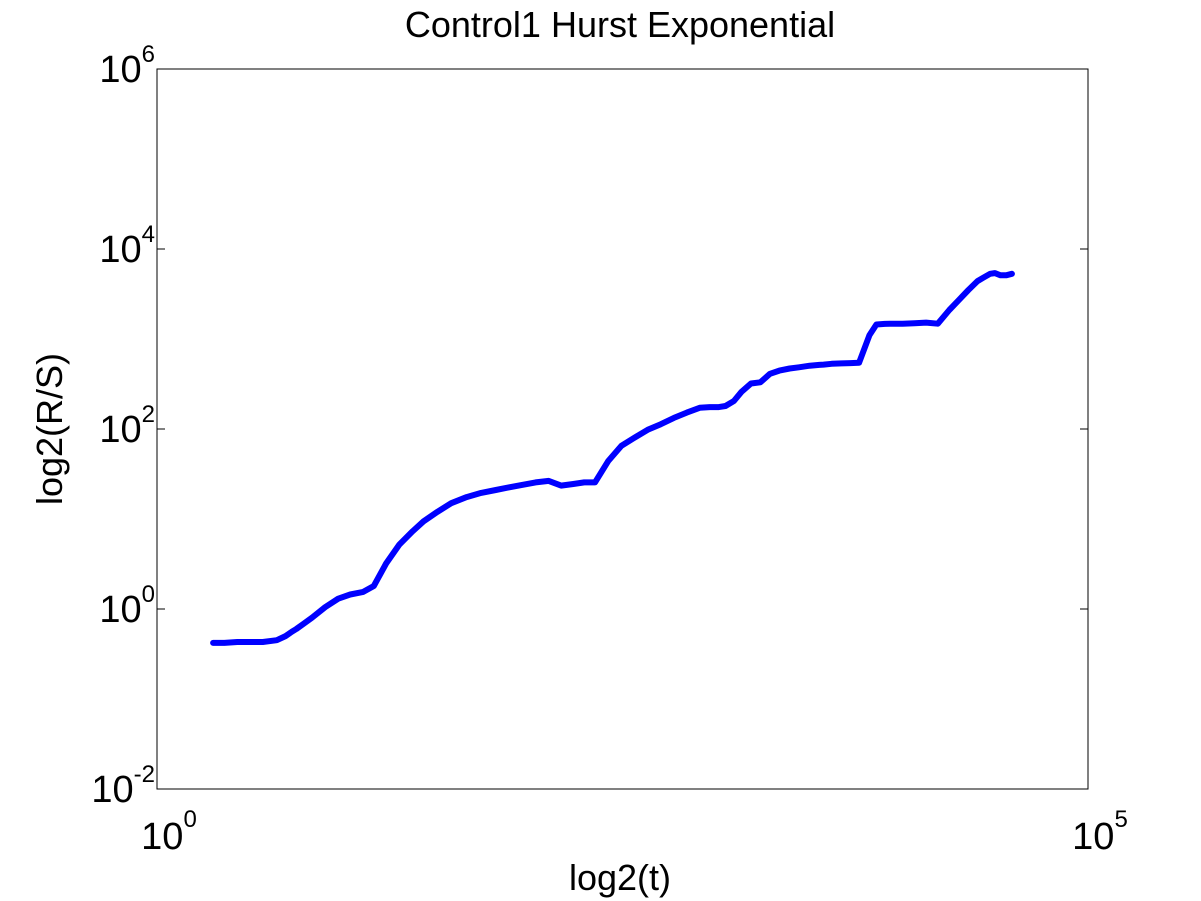  What do you see at coordinates (127, 66) in the screenshot?
I see `y-tick-label-4: 10⁶` at bounding box center [127, 66].